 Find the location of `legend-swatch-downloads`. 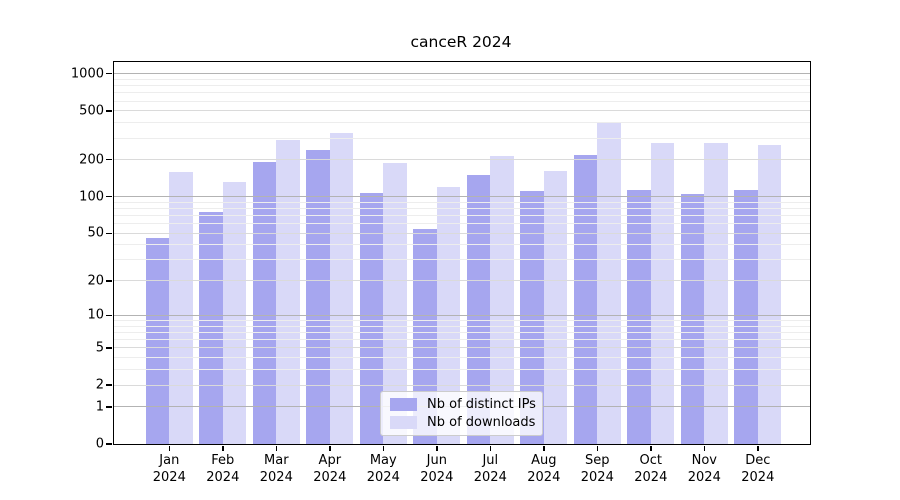

legend-swatch-downloads is located at coordinates (403, 422).